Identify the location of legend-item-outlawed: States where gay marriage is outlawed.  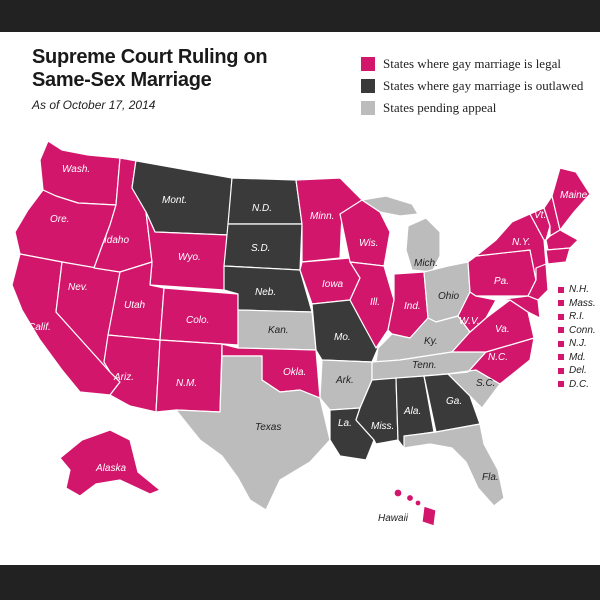
(476, 86).